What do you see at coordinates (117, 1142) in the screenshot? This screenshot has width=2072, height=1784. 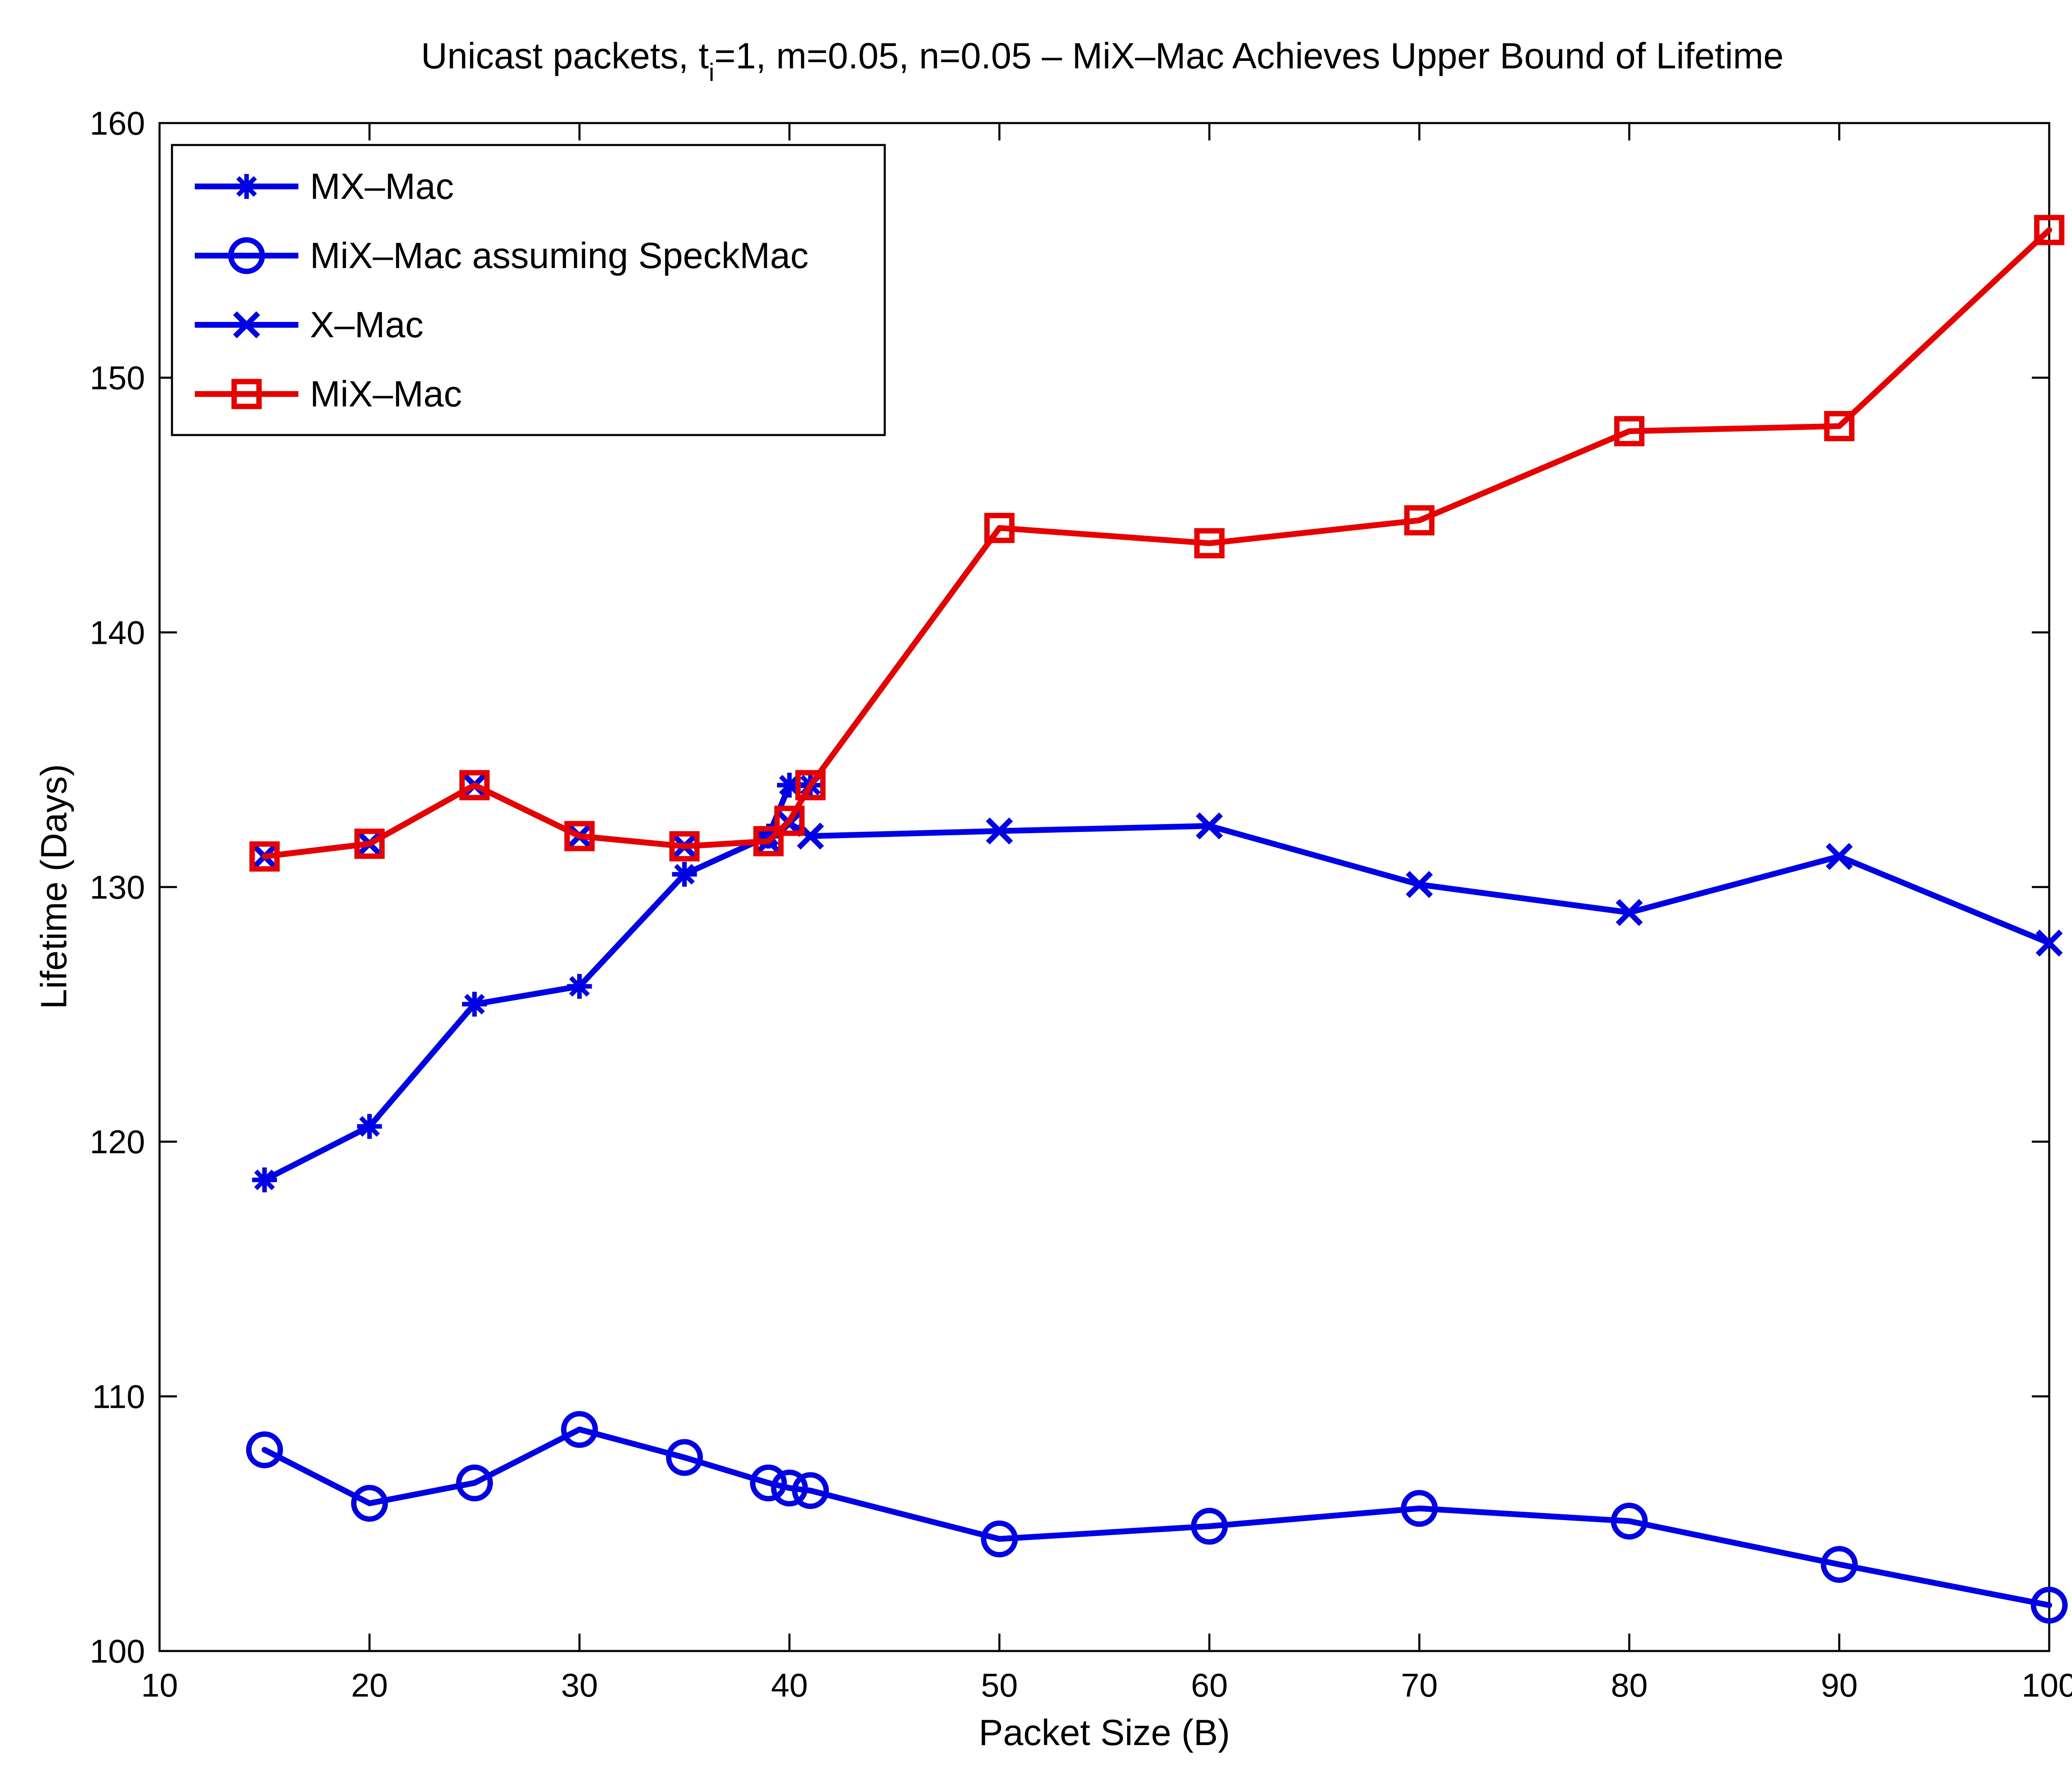 I see `y-tick-label: 120` at bounding box center [117, 1142].